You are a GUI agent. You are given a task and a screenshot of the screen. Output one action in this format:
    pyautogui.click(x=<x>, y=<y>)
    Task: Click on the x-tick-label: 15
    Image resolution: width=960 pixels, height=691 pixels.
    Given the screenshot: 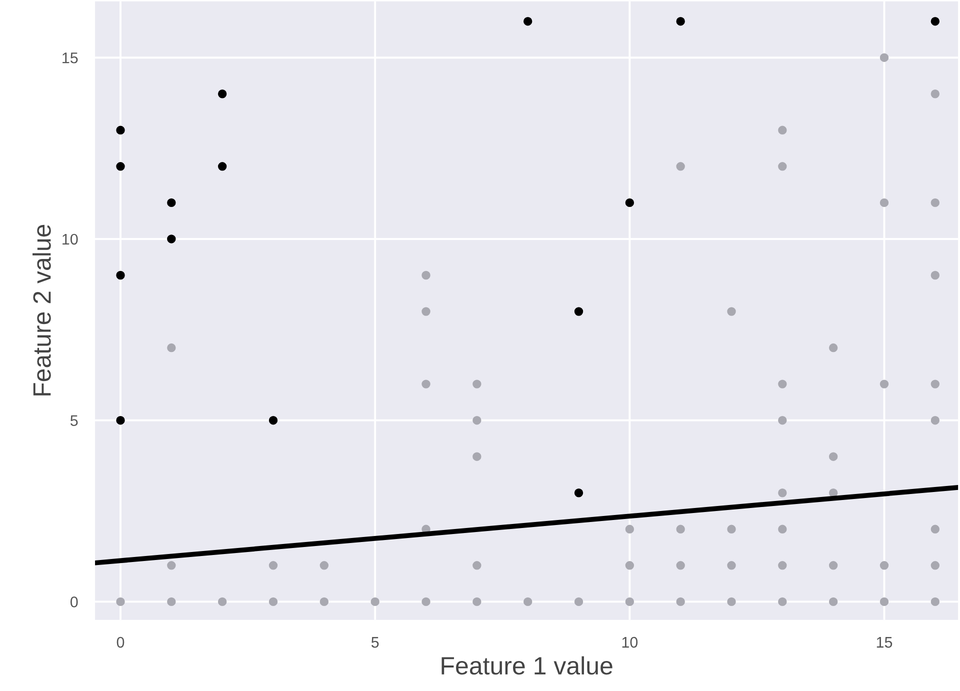 What is the action you would take?
    pyautogui.click(x=884, y=642)
    